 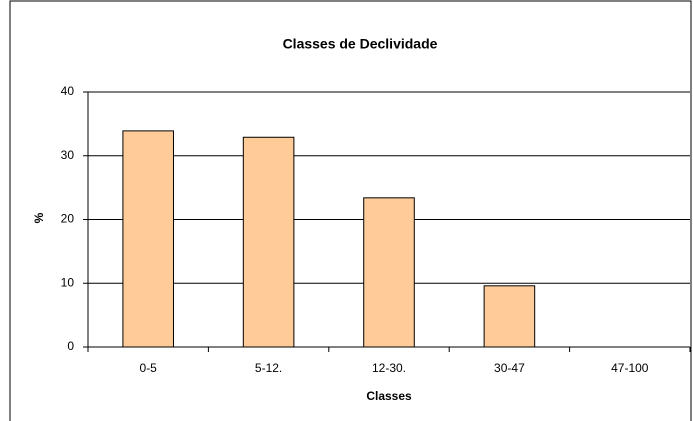 I want to click on y-axis-label: %, so click(x=39, y=217).